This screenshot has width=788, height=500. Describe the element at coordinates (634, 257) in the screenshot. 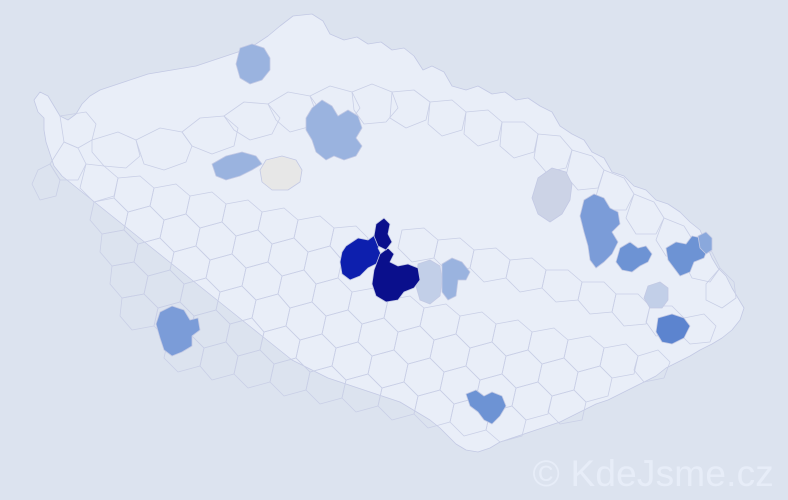

I see `region-rychnov` at that location.